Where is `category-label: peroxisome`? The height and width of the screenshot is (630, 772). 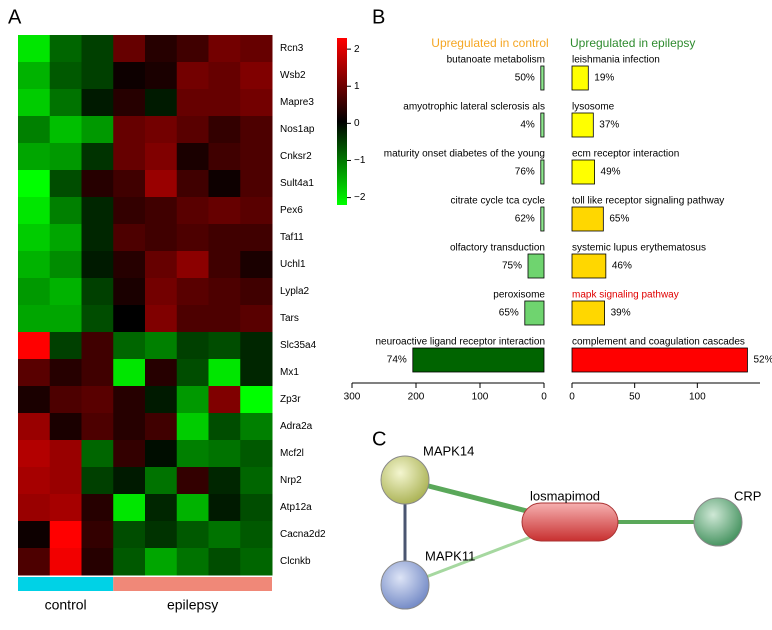
category-label: peroxisome is located at coordinates (519, 295).